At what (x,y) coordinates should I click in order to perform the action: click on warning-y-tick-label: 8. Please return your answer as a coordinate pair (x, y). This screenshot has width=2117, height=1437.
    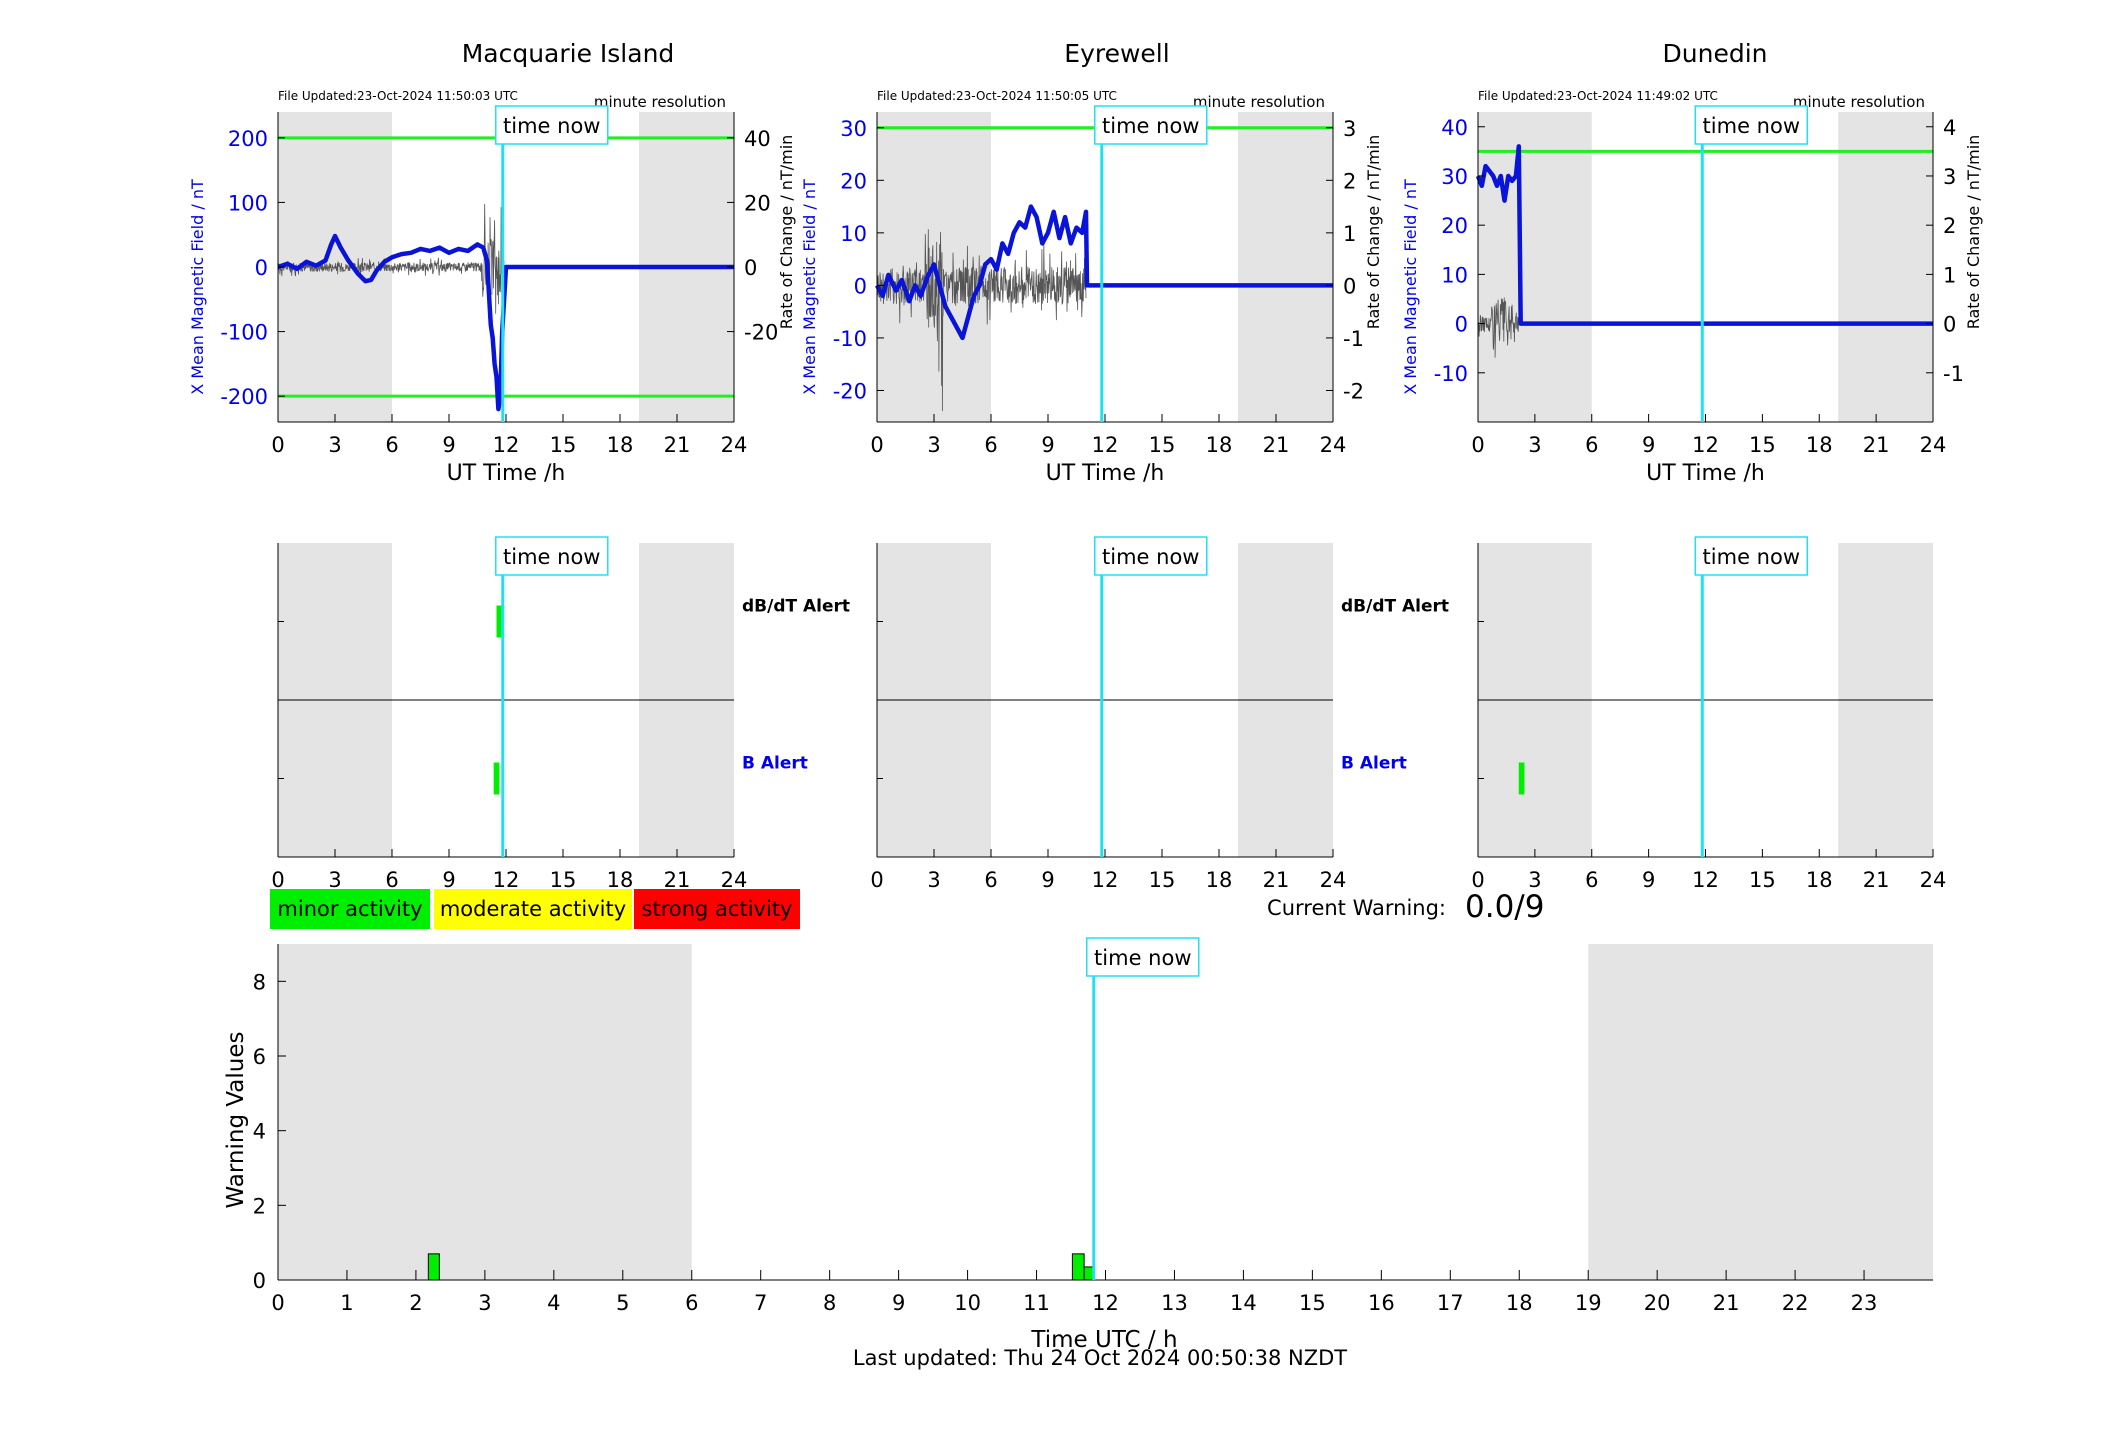
    Looking at the image, I should click on (259, 982).